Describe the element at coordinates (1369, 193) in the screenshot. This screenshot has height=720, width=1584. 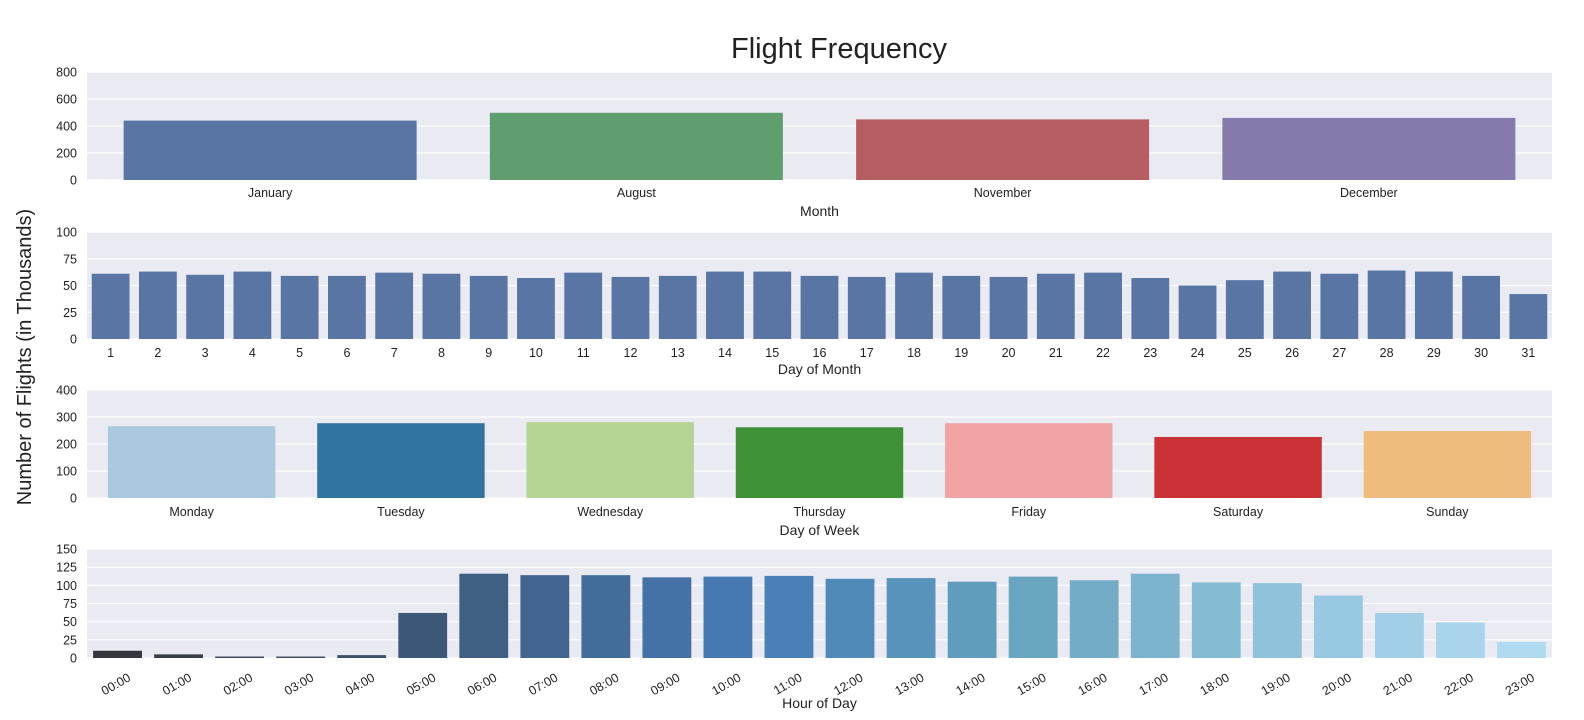
I see `x-tick-label: December` at that location.